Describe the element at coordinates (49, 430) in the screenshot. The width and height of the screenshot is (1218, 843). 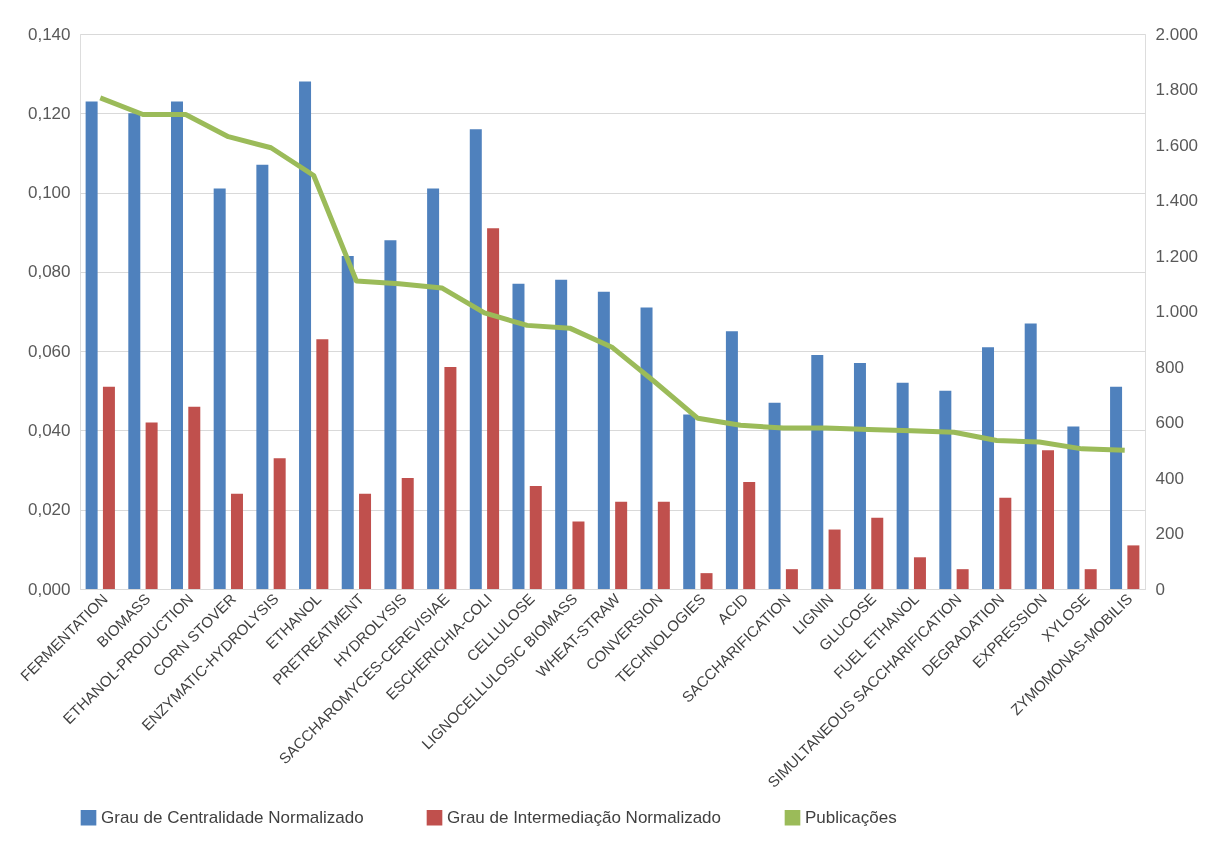
I see `y-tick-label: 0,040` at that location.